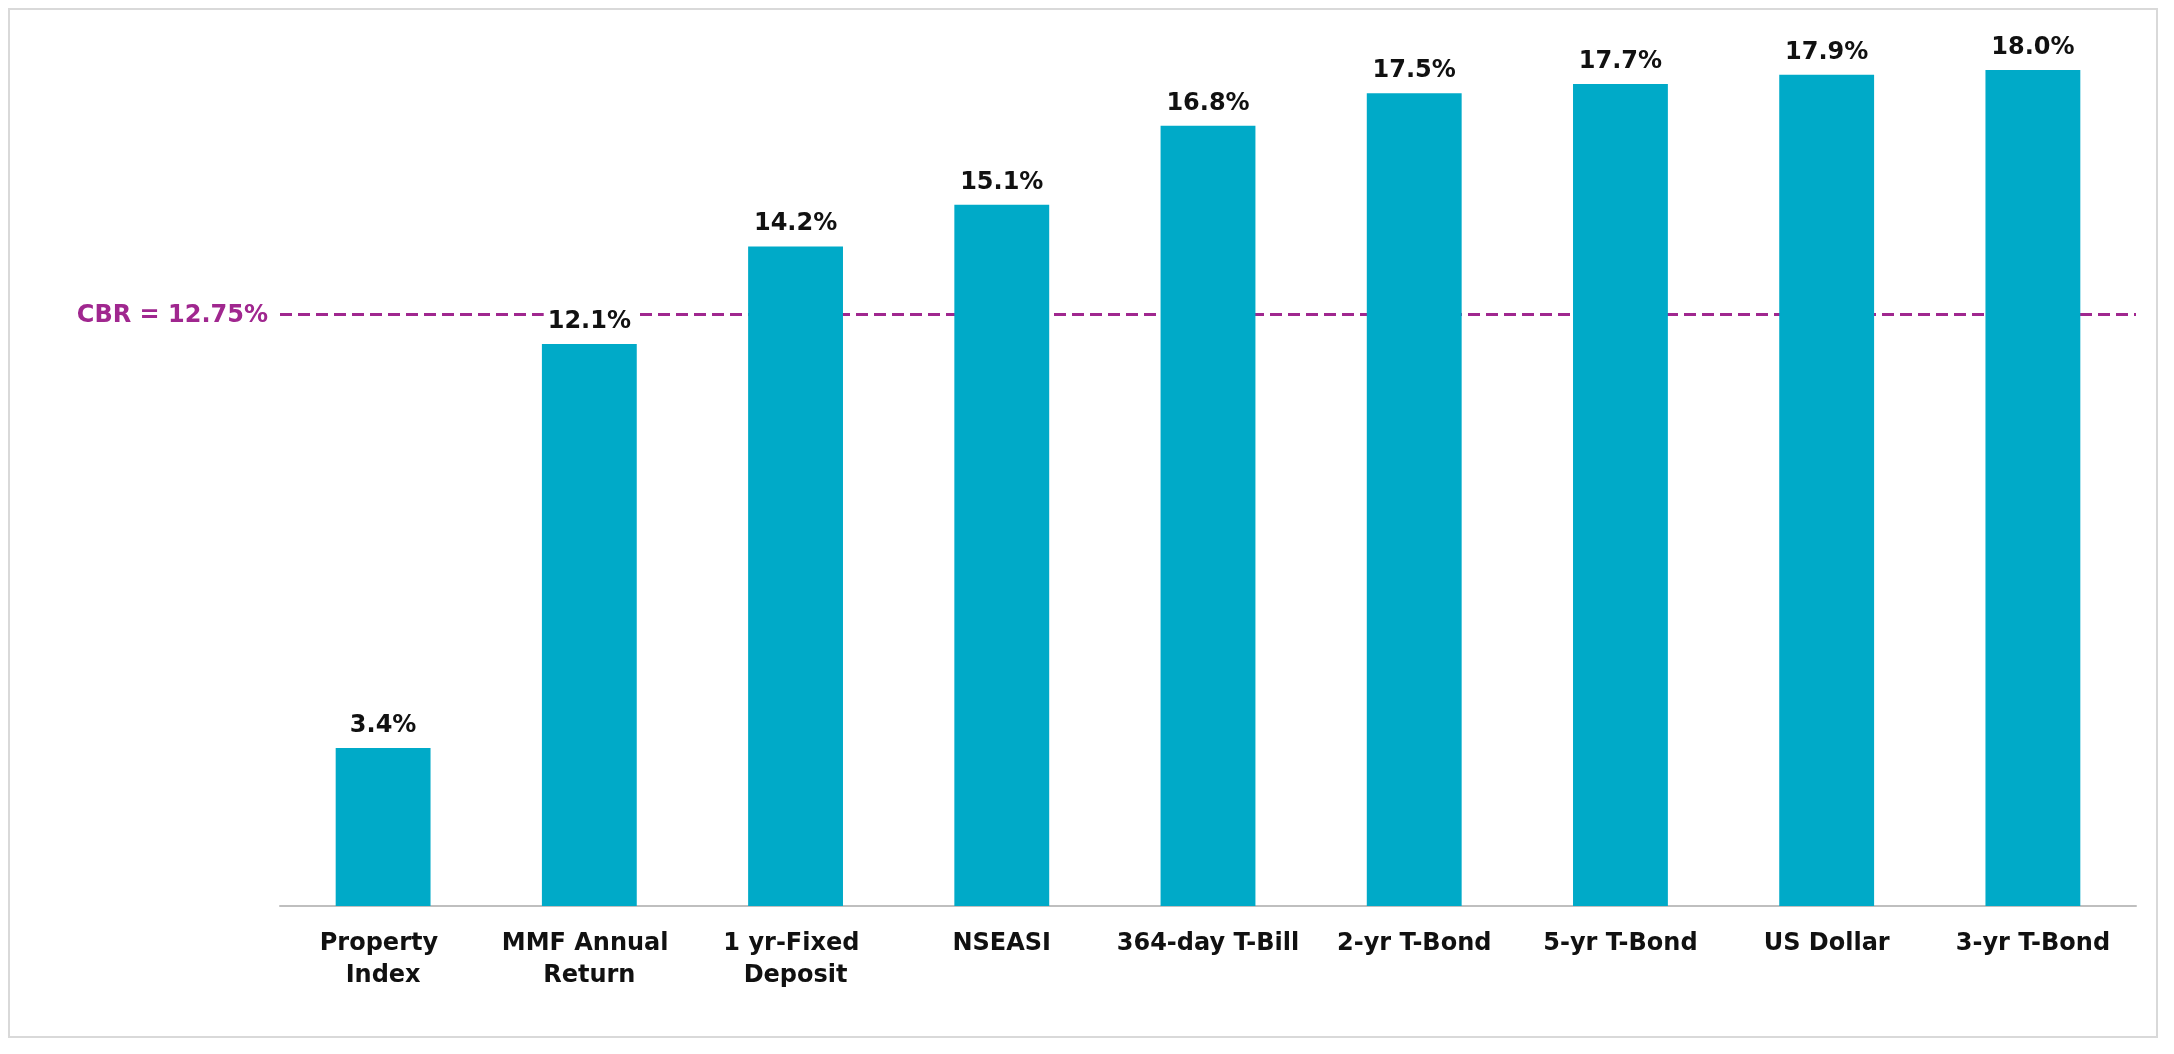 The height and width of the screenshot is (1054, 2174). Describe the element at coordinates (2033, 942) in the screenshot. I see `x-tick-label: 3-yr T-Bond` at that location.